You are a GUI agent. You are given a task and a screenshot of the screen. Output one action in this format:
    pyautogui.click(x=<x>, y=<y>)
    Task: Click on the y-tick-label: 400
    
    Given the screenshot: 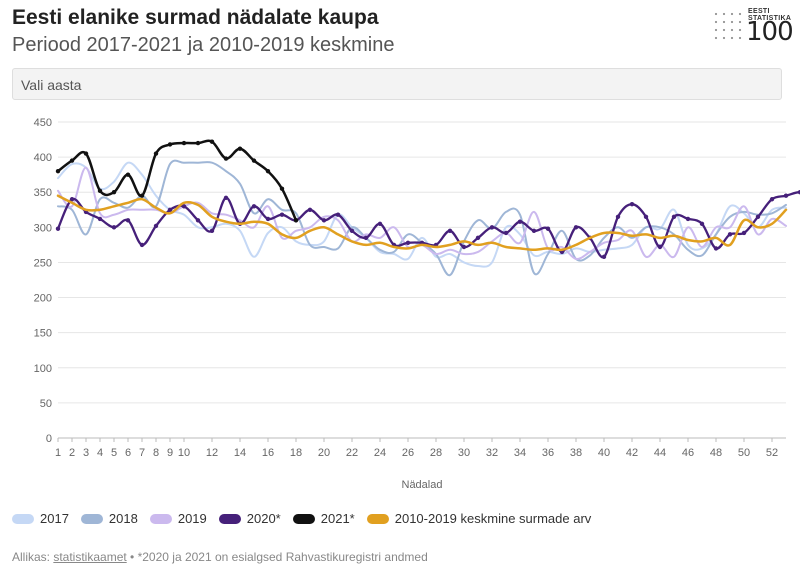 What is the action you would take?
    pyautogui.click(x=43, y=158)
    